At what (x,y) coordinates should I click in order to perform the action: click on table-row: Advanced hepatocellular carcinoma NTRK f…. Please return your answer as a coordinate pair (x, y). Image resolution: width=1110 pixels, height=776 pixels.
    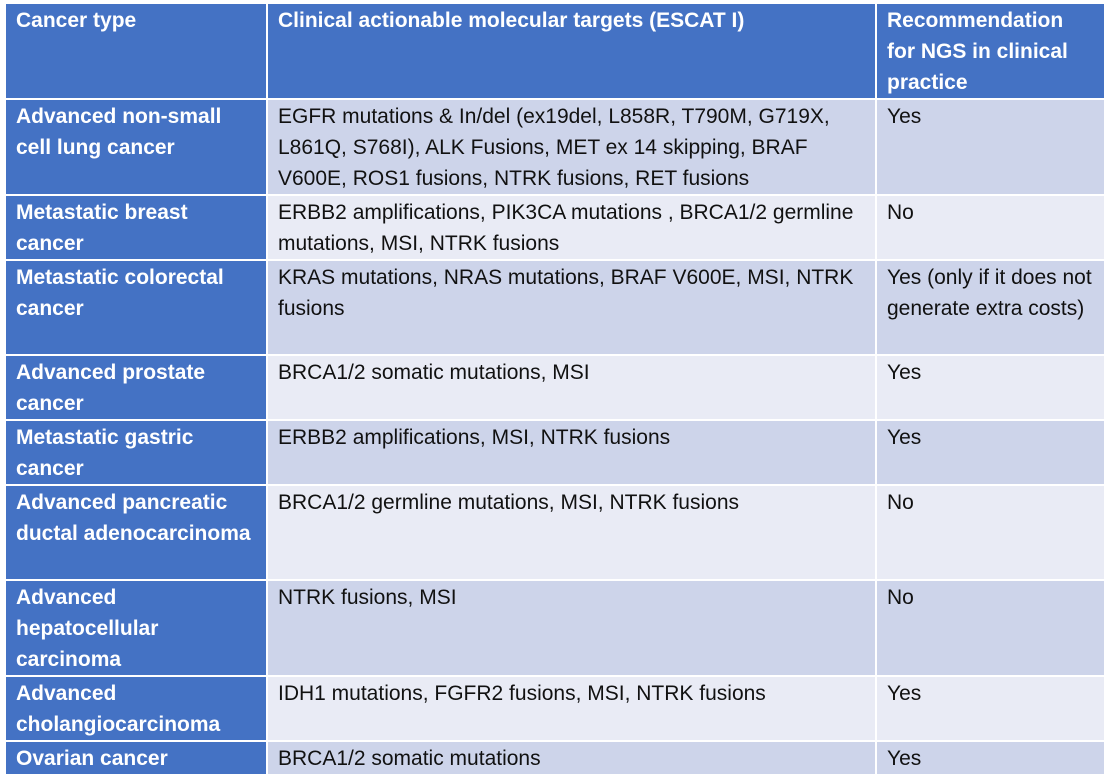
    Looking at the image, I should click on (555, 628).